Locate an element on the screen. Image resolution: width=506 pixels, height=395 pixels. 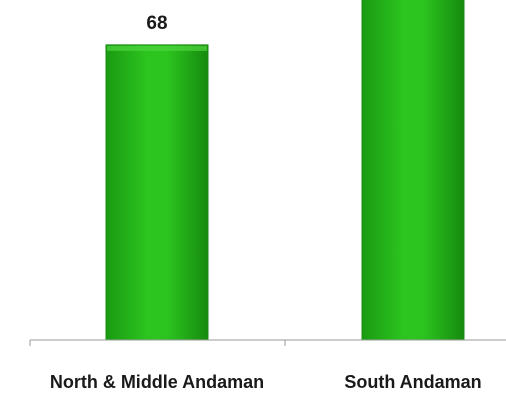
x-tick-label: South Andaman is located at coordinates (412, 382).